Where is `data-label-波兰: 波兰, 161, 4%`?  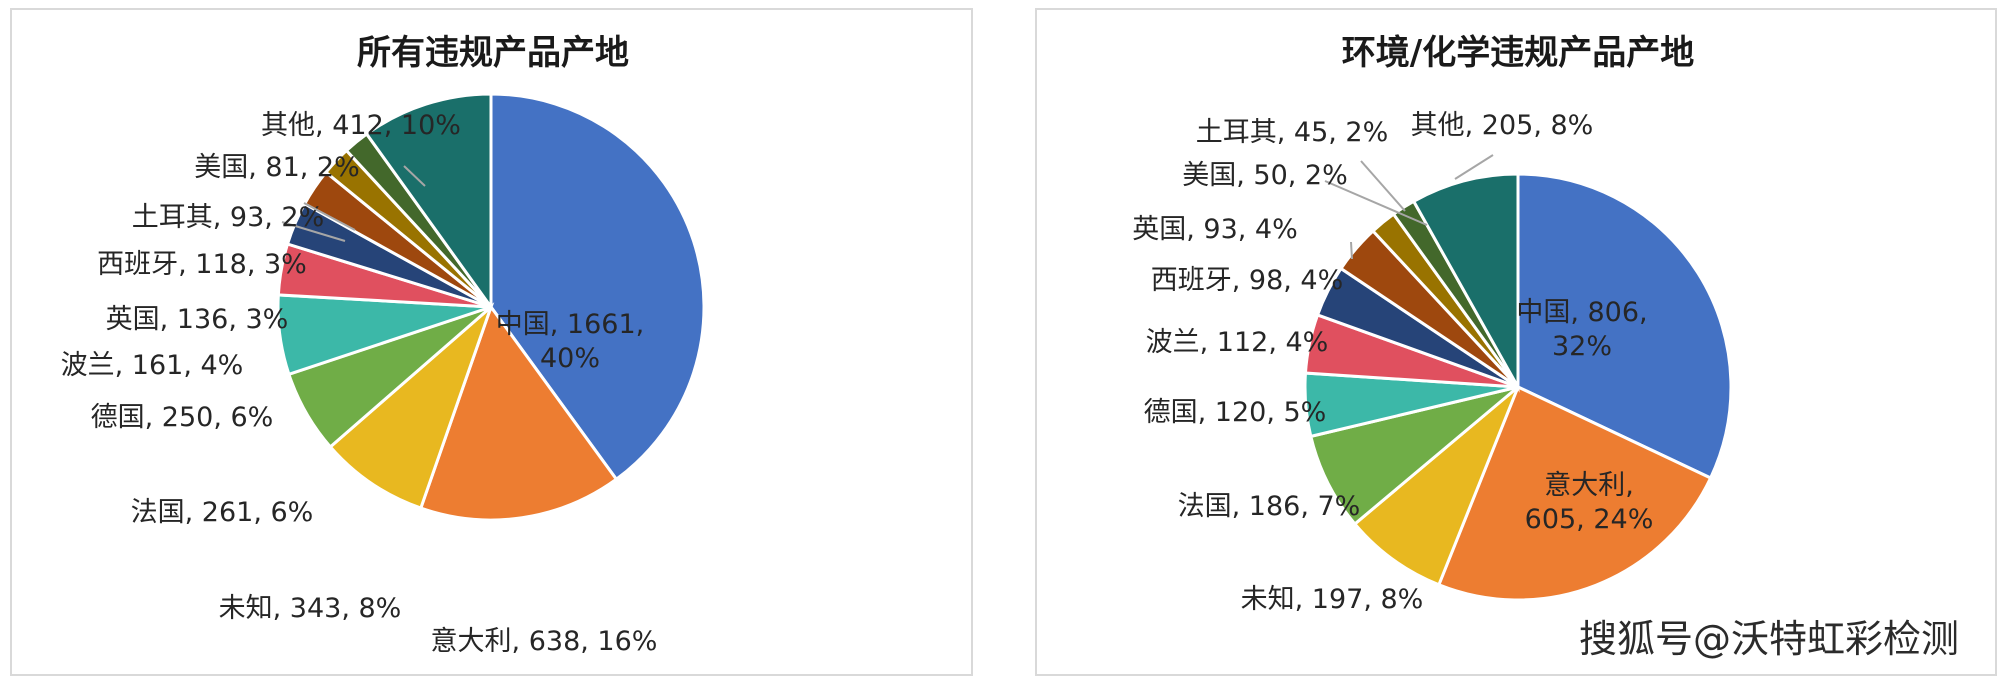 data-label-波兰: 波兰, 161, 4% is located at coordinates (152, 365).